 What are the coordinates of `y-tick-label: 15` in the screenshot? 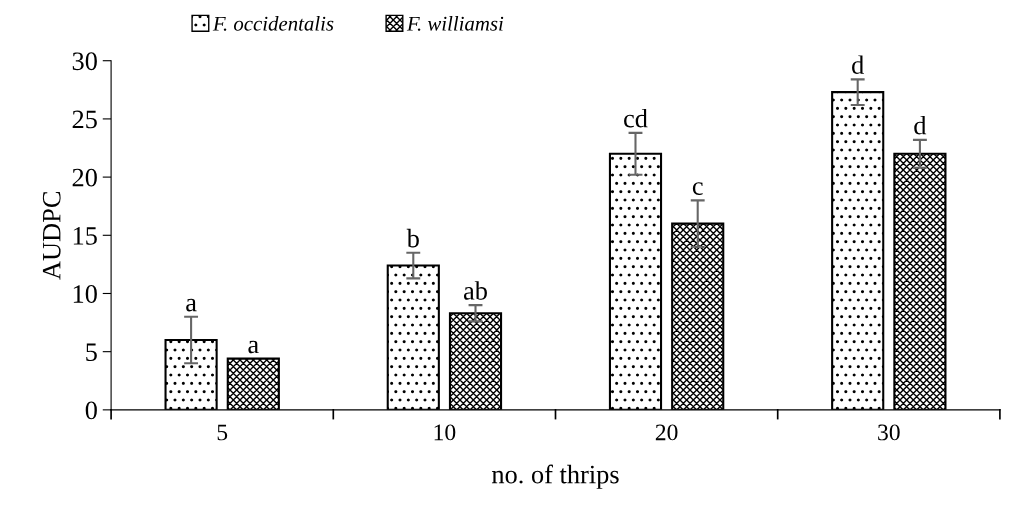 It's located at (85, 236).